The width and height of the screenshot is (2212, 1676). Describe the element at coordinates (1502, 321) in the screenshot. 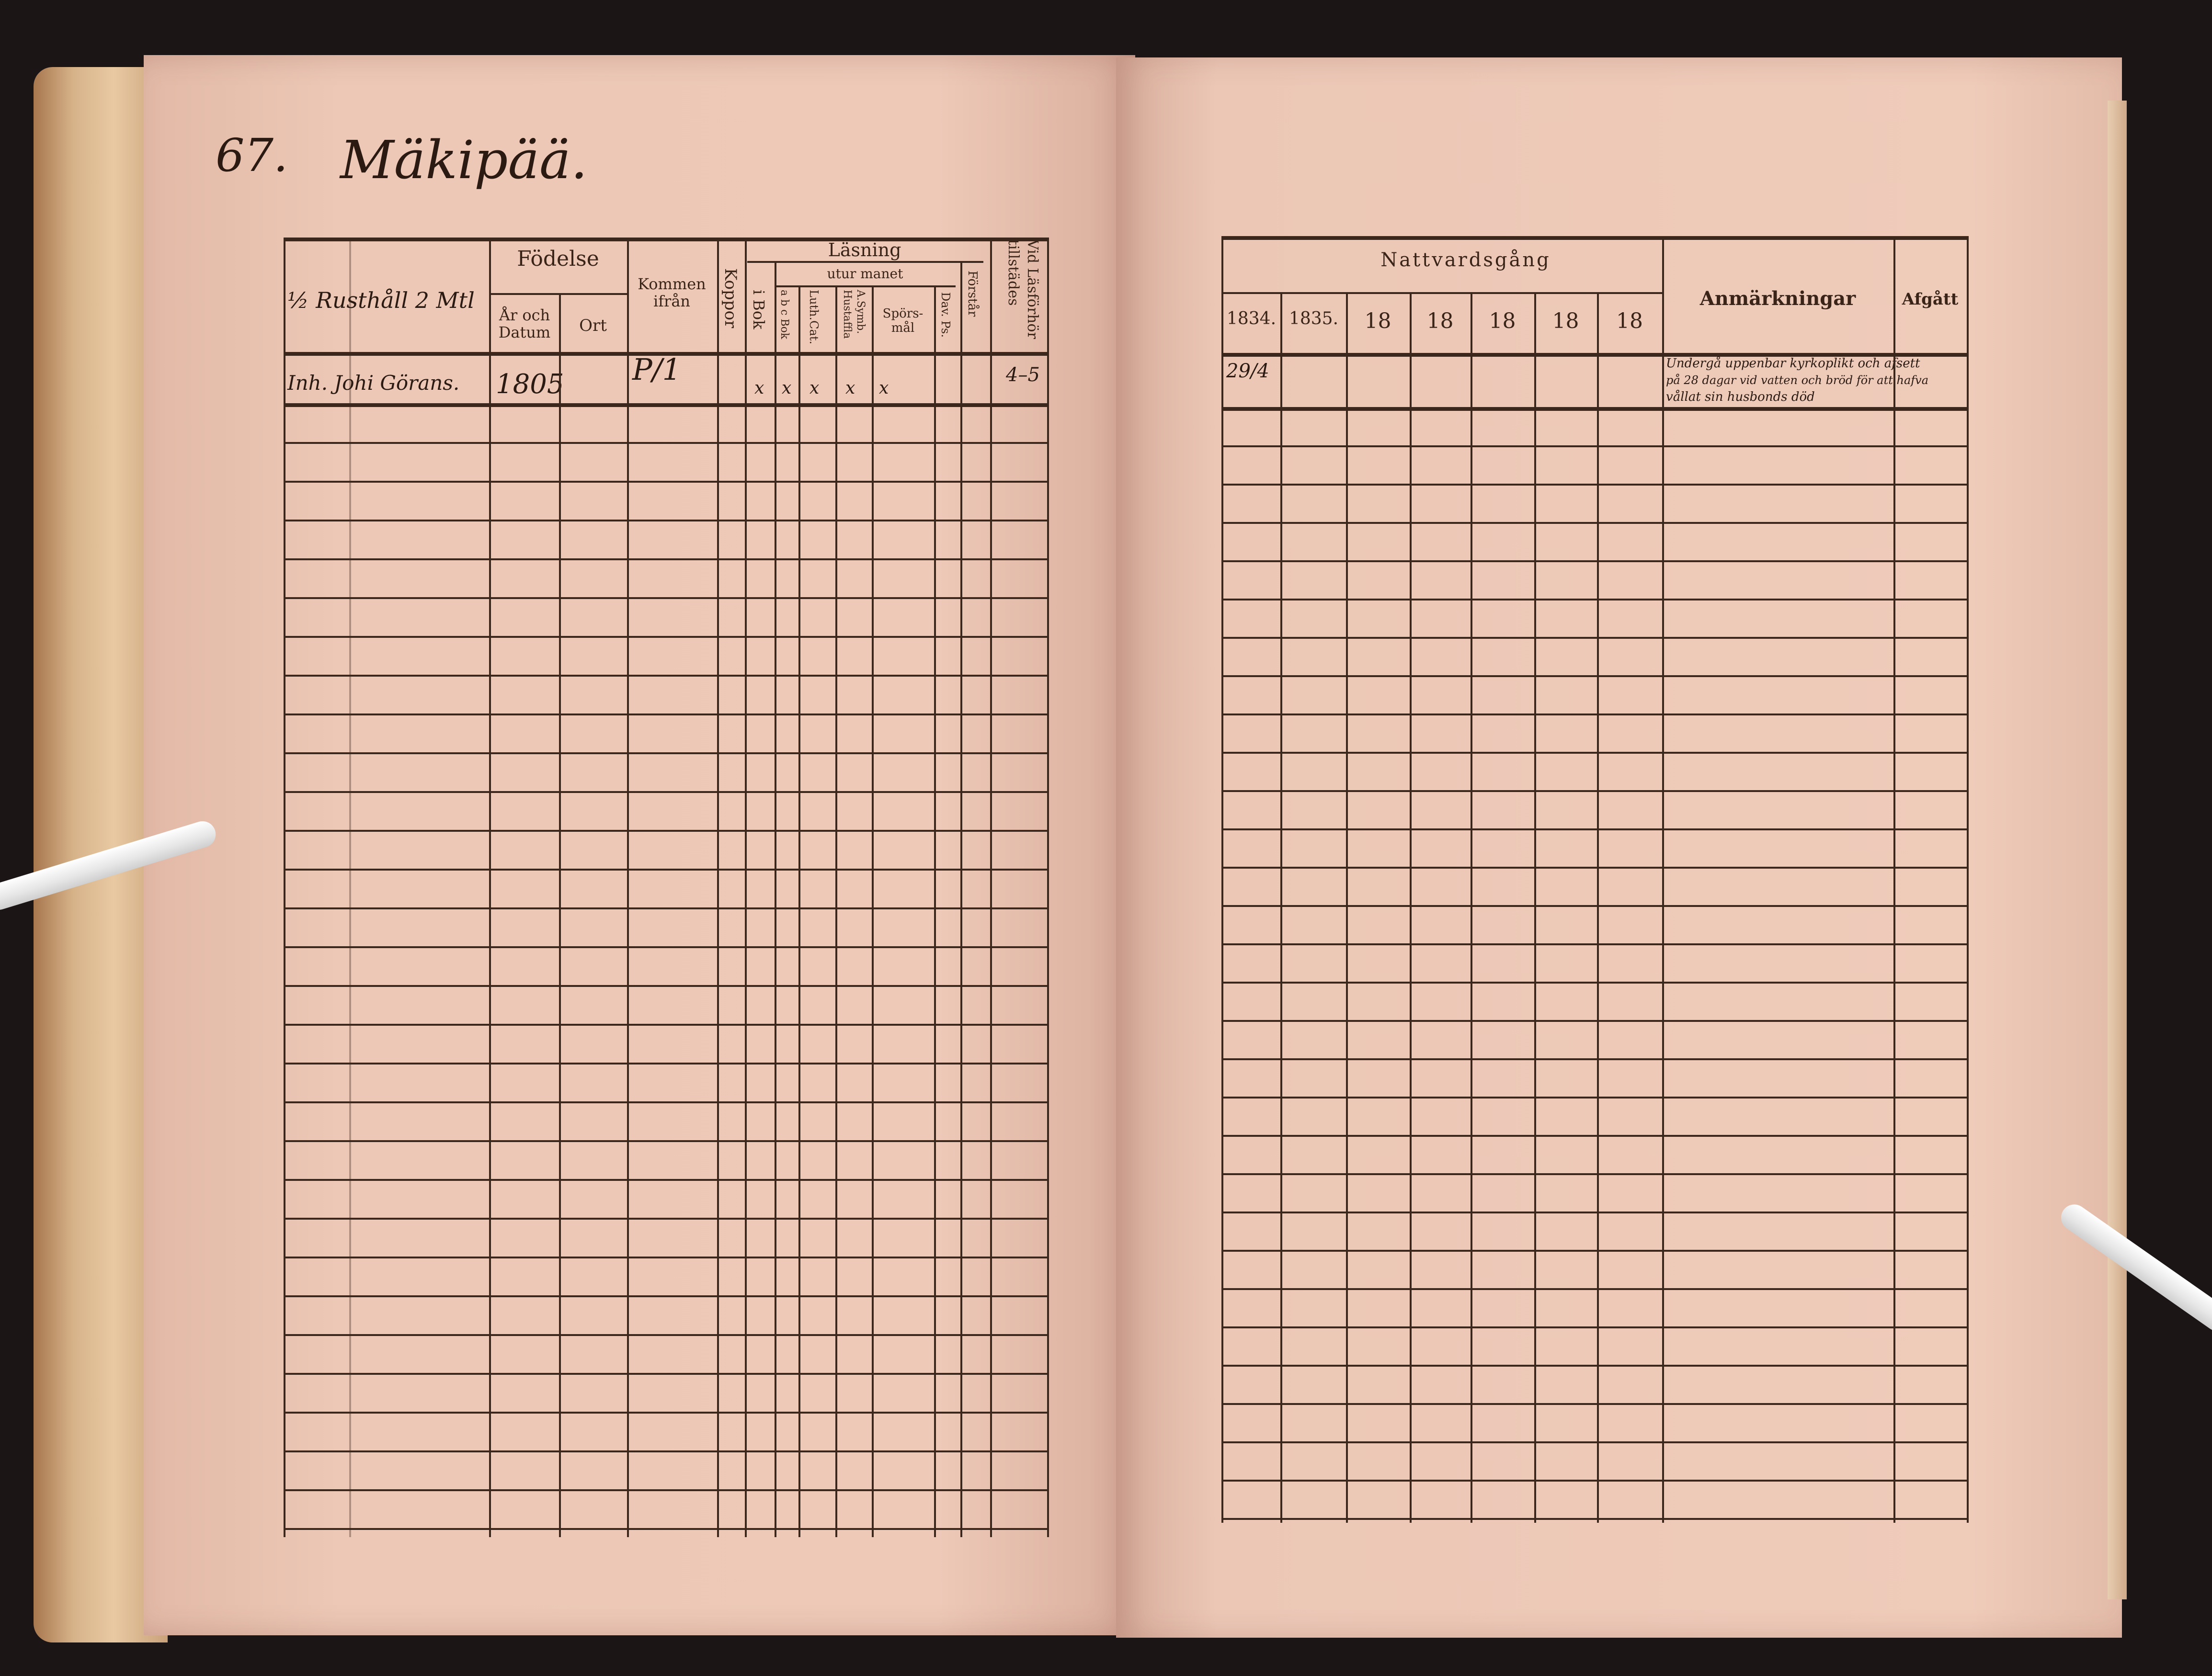

I see `header-year-5: 18` at that location.